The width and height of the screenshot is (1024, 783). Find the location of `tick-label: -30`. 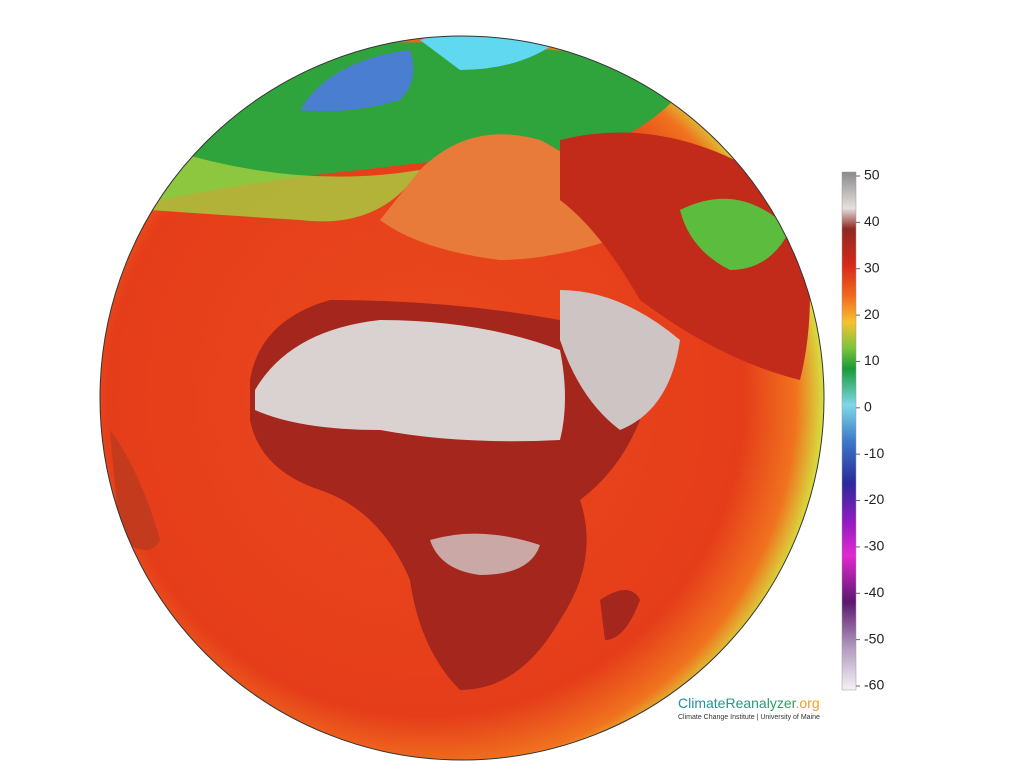

tick-label: -30 is located at coordinates (874, 546).